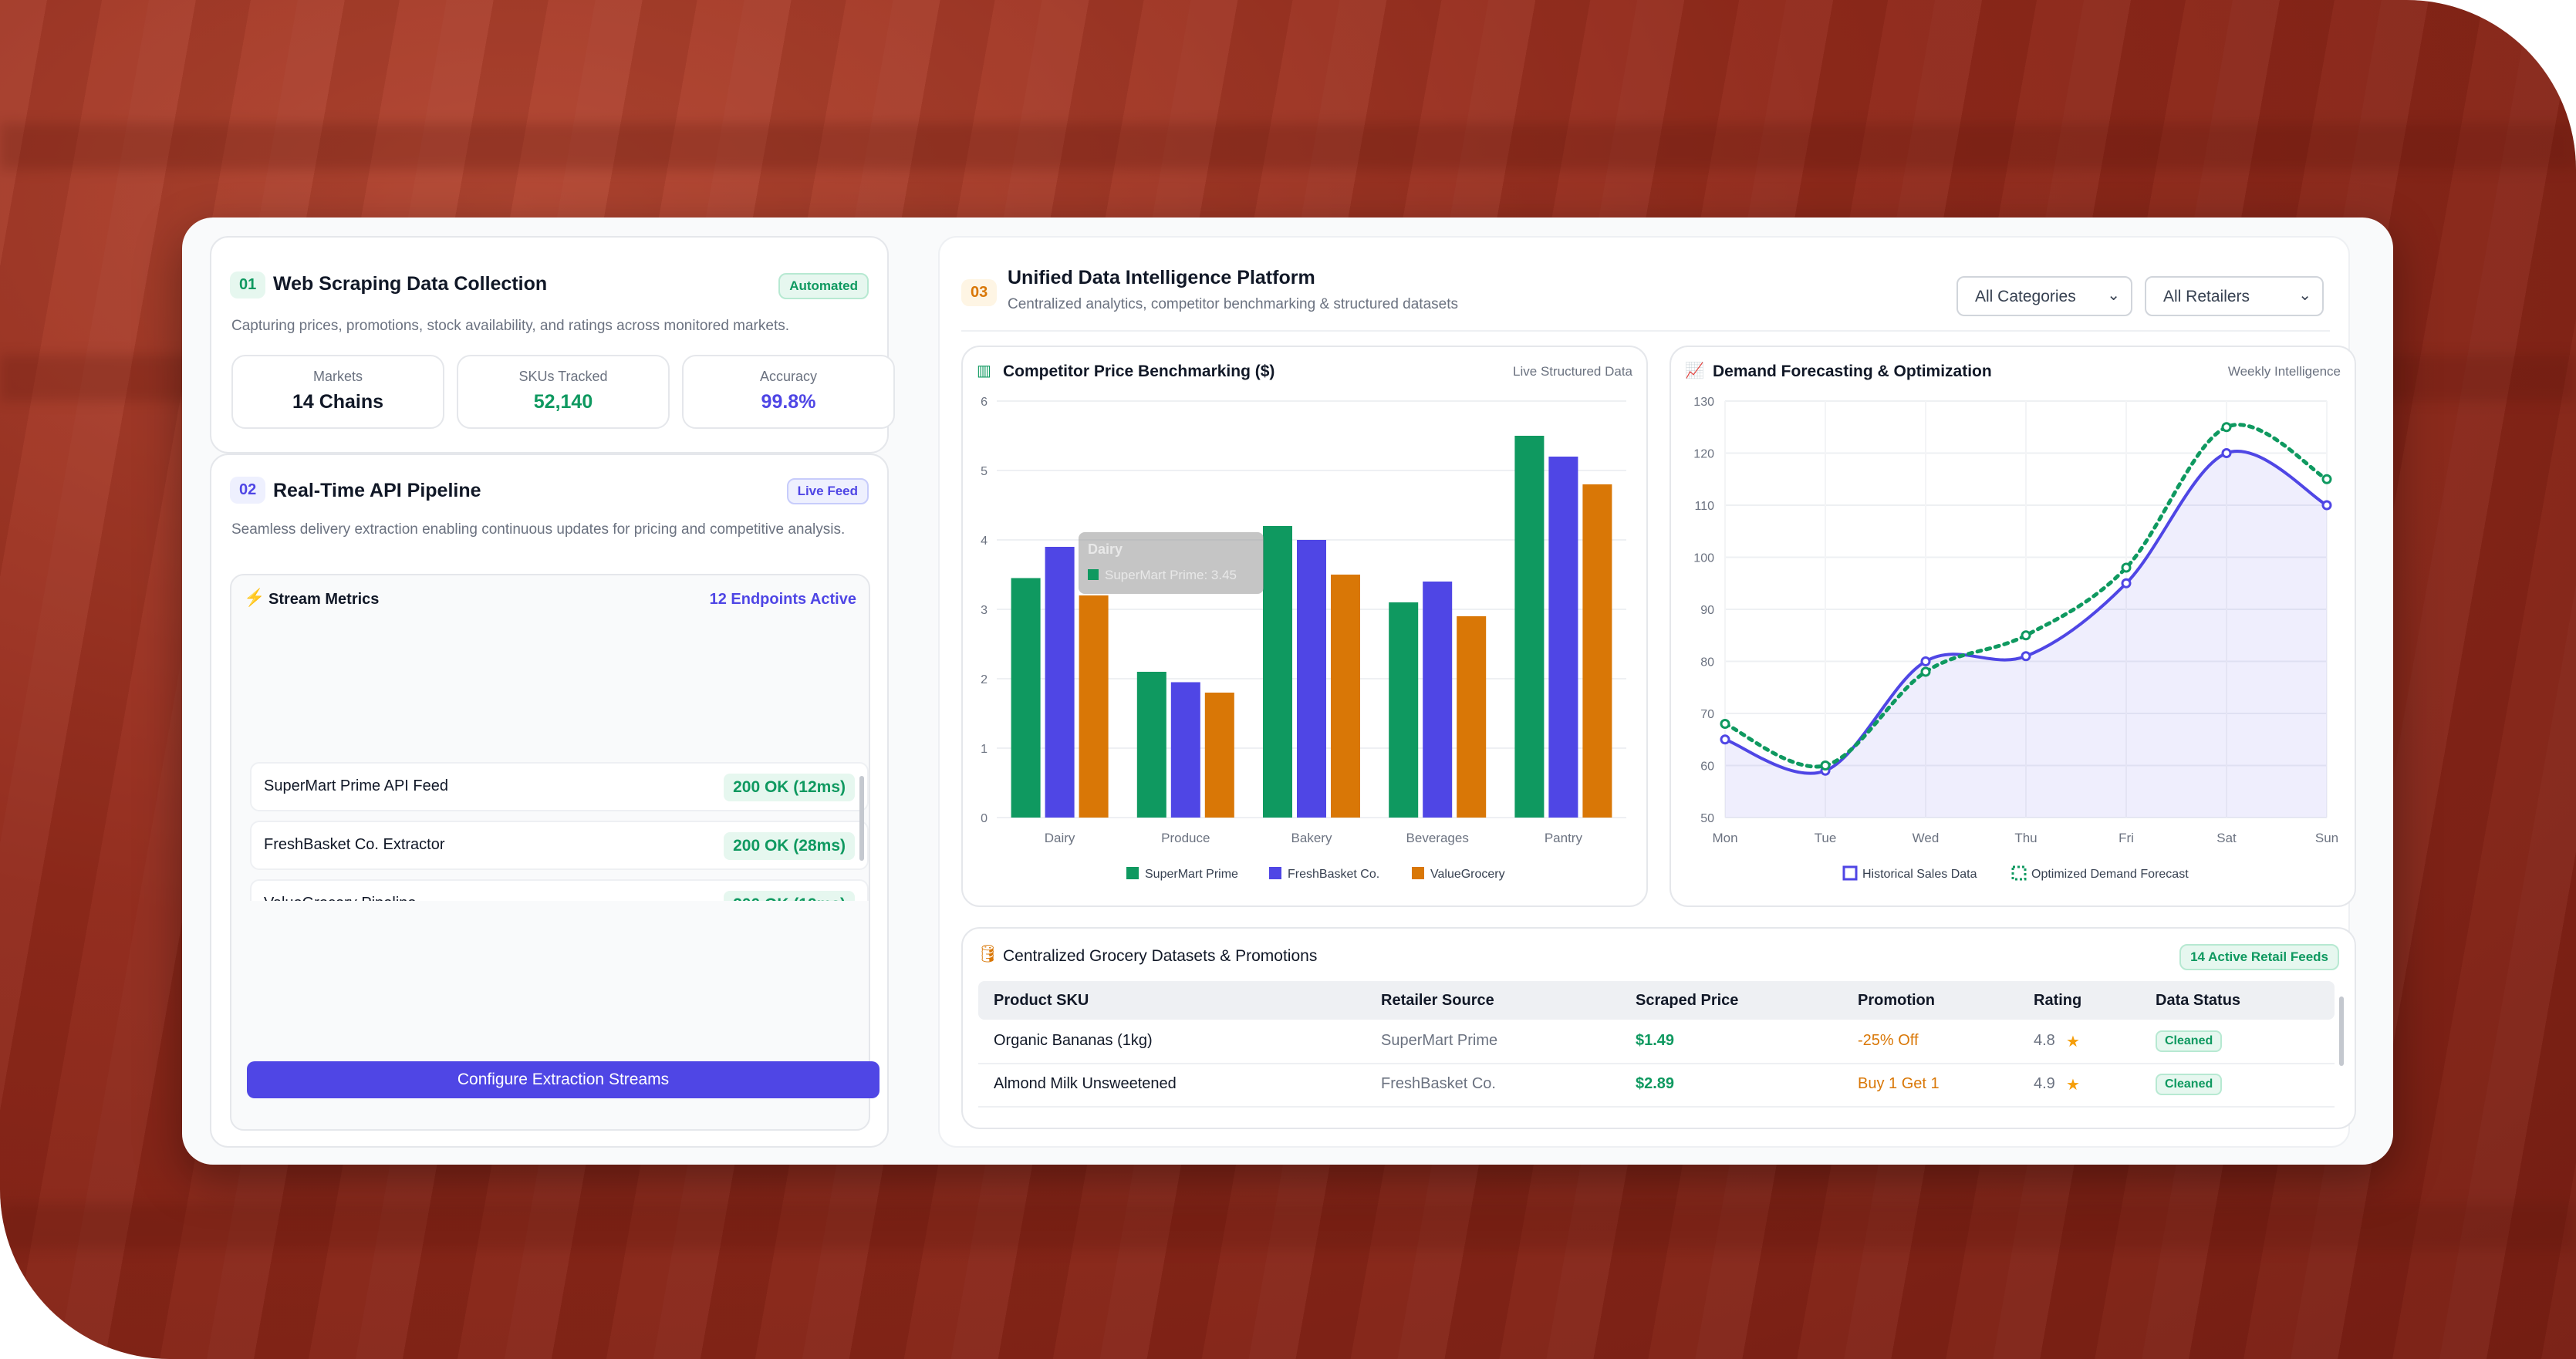 The image size is (2576, 1359). Describe the element at coordinates (559, 786) in the screenshot. I see `feed-item: SuperMart Prime API Feed 200 OK (12ms)` at that location.